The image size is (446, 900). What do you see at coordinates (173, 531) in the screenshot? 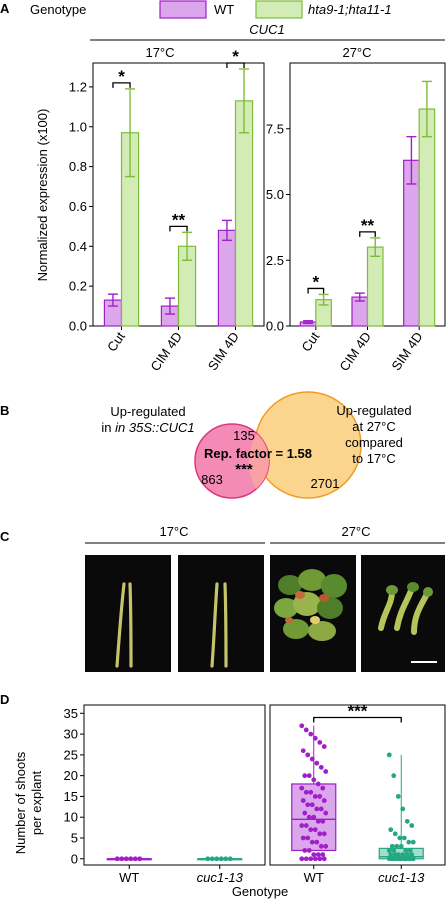
I see `photo-temp-17: 17°C` at bounding box center [173, 531].